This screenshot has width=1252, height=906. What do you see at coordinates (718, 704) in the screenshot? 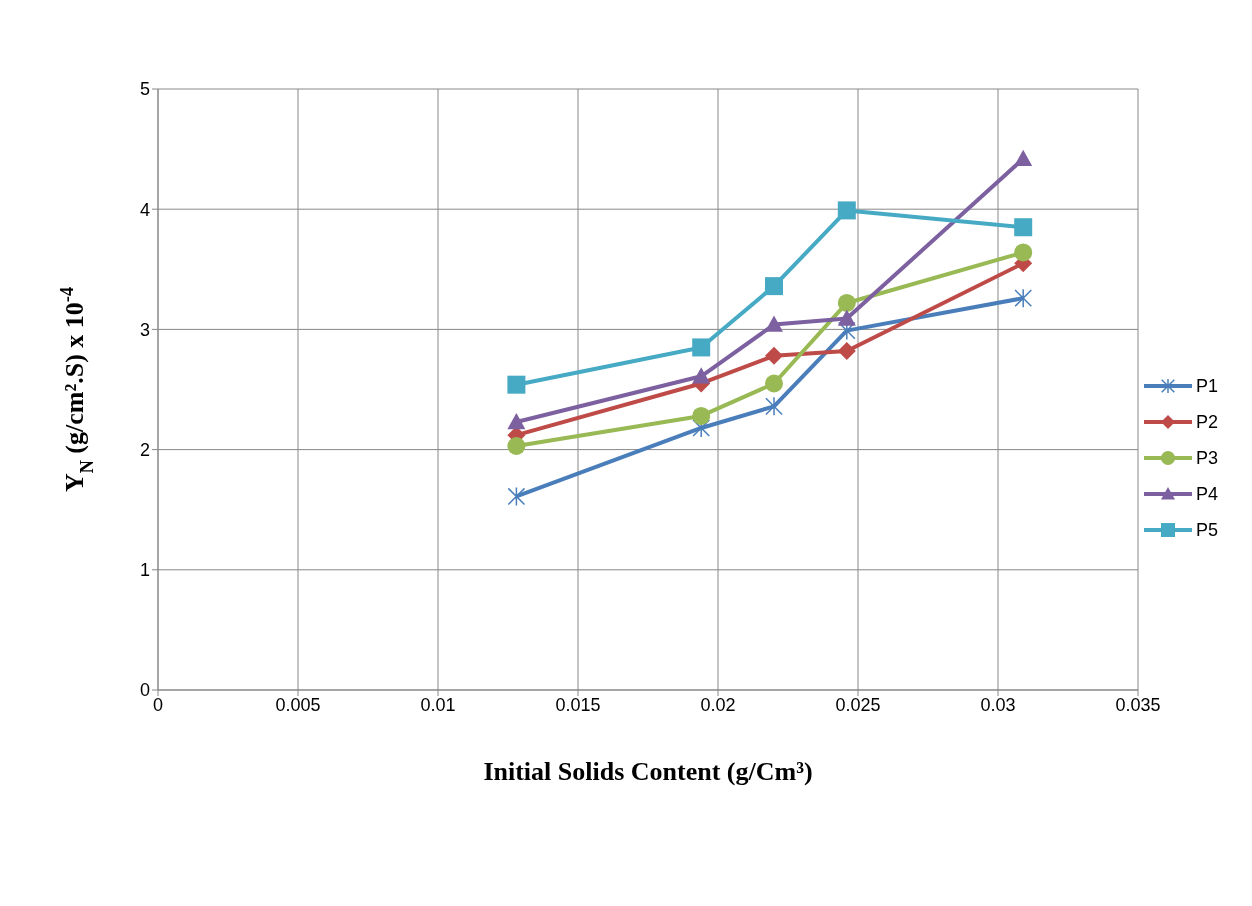
I see `x-tick-label: 0.02` at bounding box center [718, 704].